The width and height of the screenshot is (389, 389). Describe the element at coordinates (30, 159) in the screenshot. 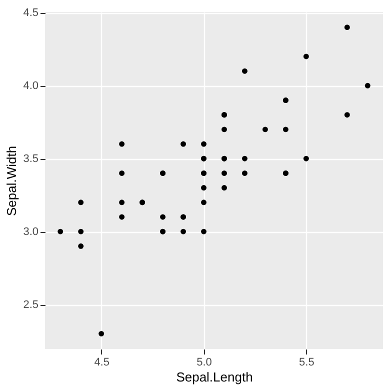

I see `y-tick-label: 3.5` at that location.